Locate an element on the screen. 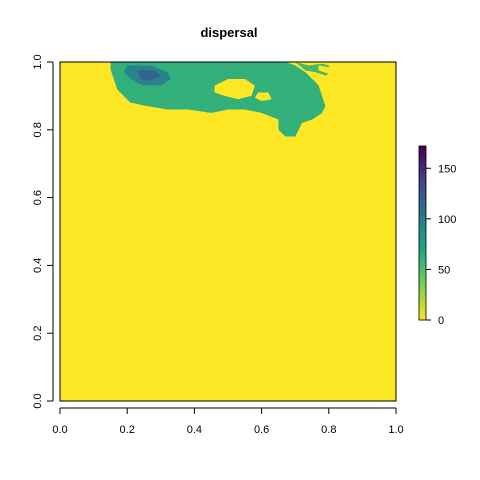 Image resolution: width=480 pixels, height=480 pixels. colorbar-tick-label: 100 is located at coordinates (447, 220).